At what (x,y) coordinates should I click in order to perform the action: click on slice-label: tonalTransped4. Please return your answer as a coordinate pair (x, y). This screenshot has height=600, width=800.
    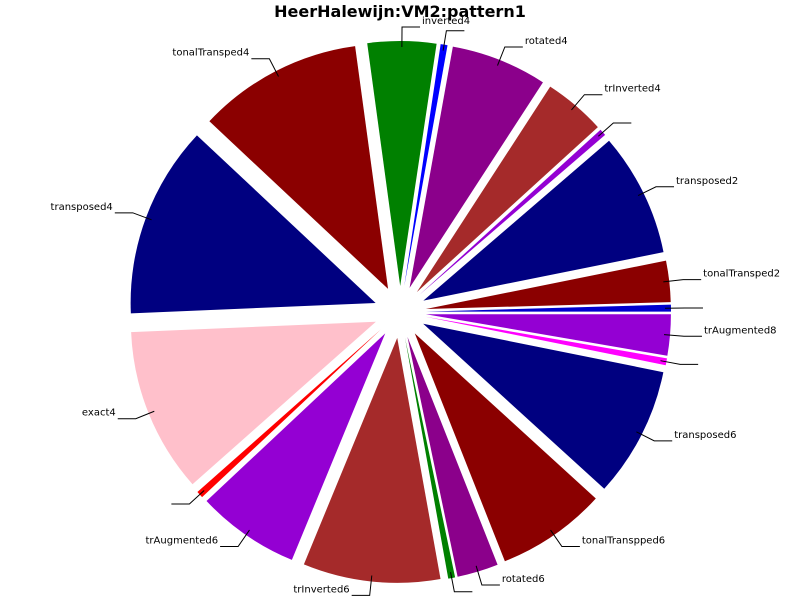
    Looking at the image, I should click on (210, 53).